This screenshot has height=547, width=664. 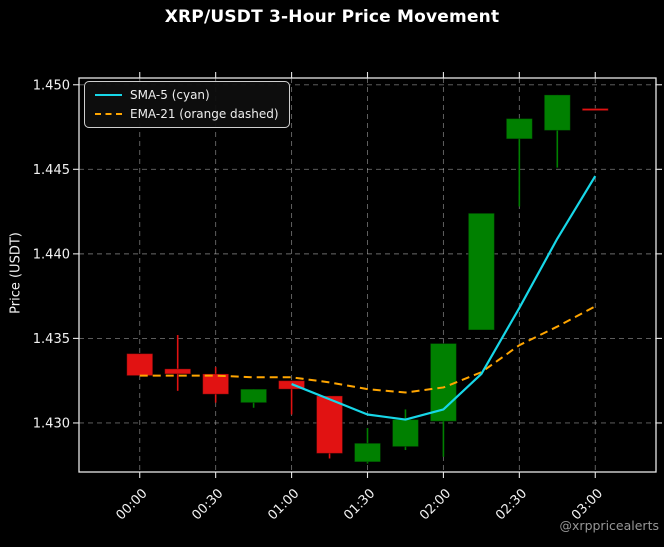 I want to click on y-tick-label: 1.445, so click(x=51, y=170).